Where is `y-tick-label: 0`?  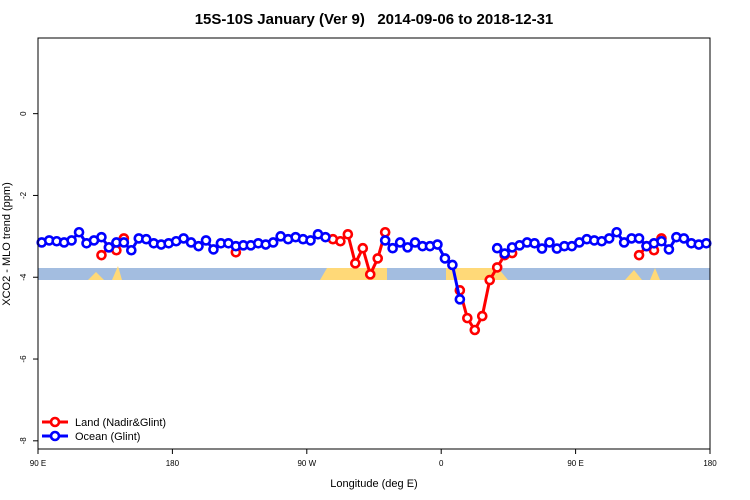
y-tick-label: 0 is located at coordinates (23, 113).